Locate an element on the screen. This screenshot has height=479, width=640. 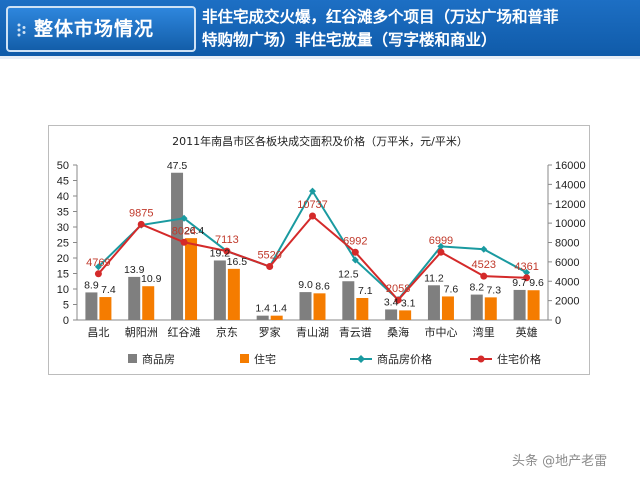
watermark: 头条 @地产老雷 is located at coordinates (560, 461).